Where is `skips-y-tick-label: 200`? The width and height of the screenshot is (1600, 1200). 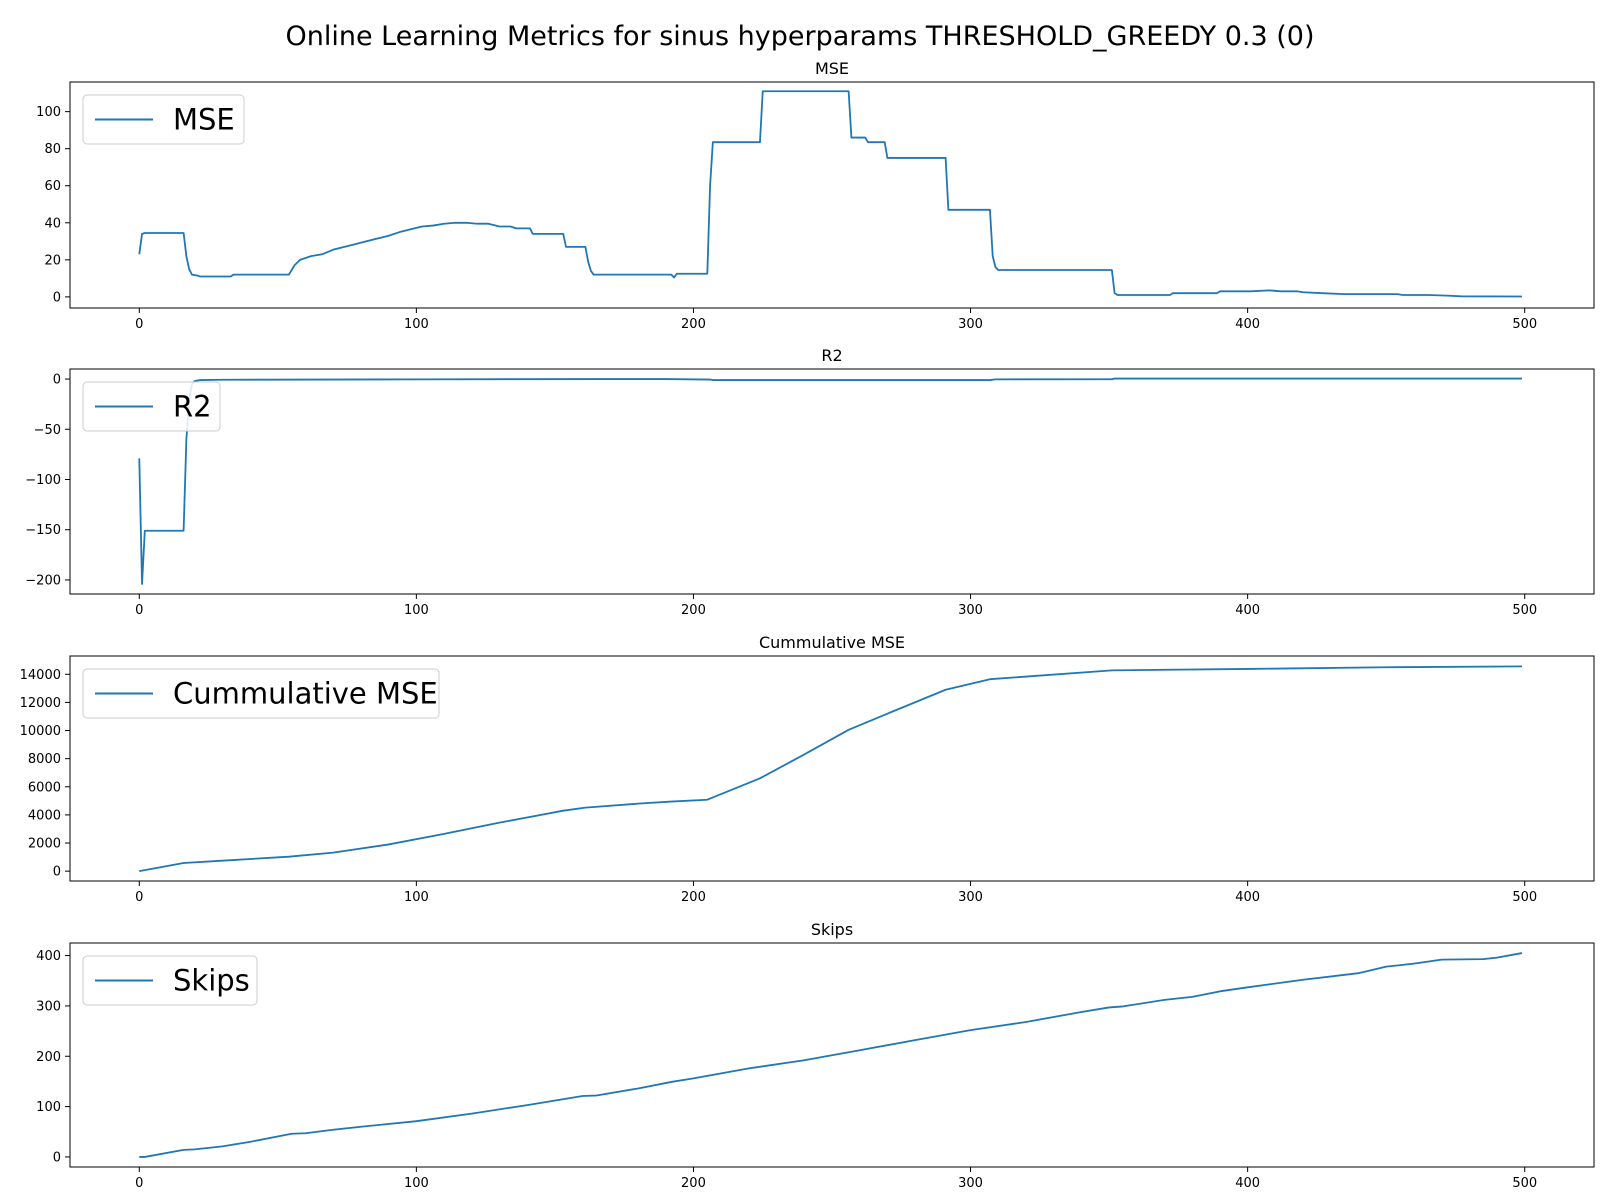 skips-y-tick-label: 200 is located at coordinates (48, 1057).